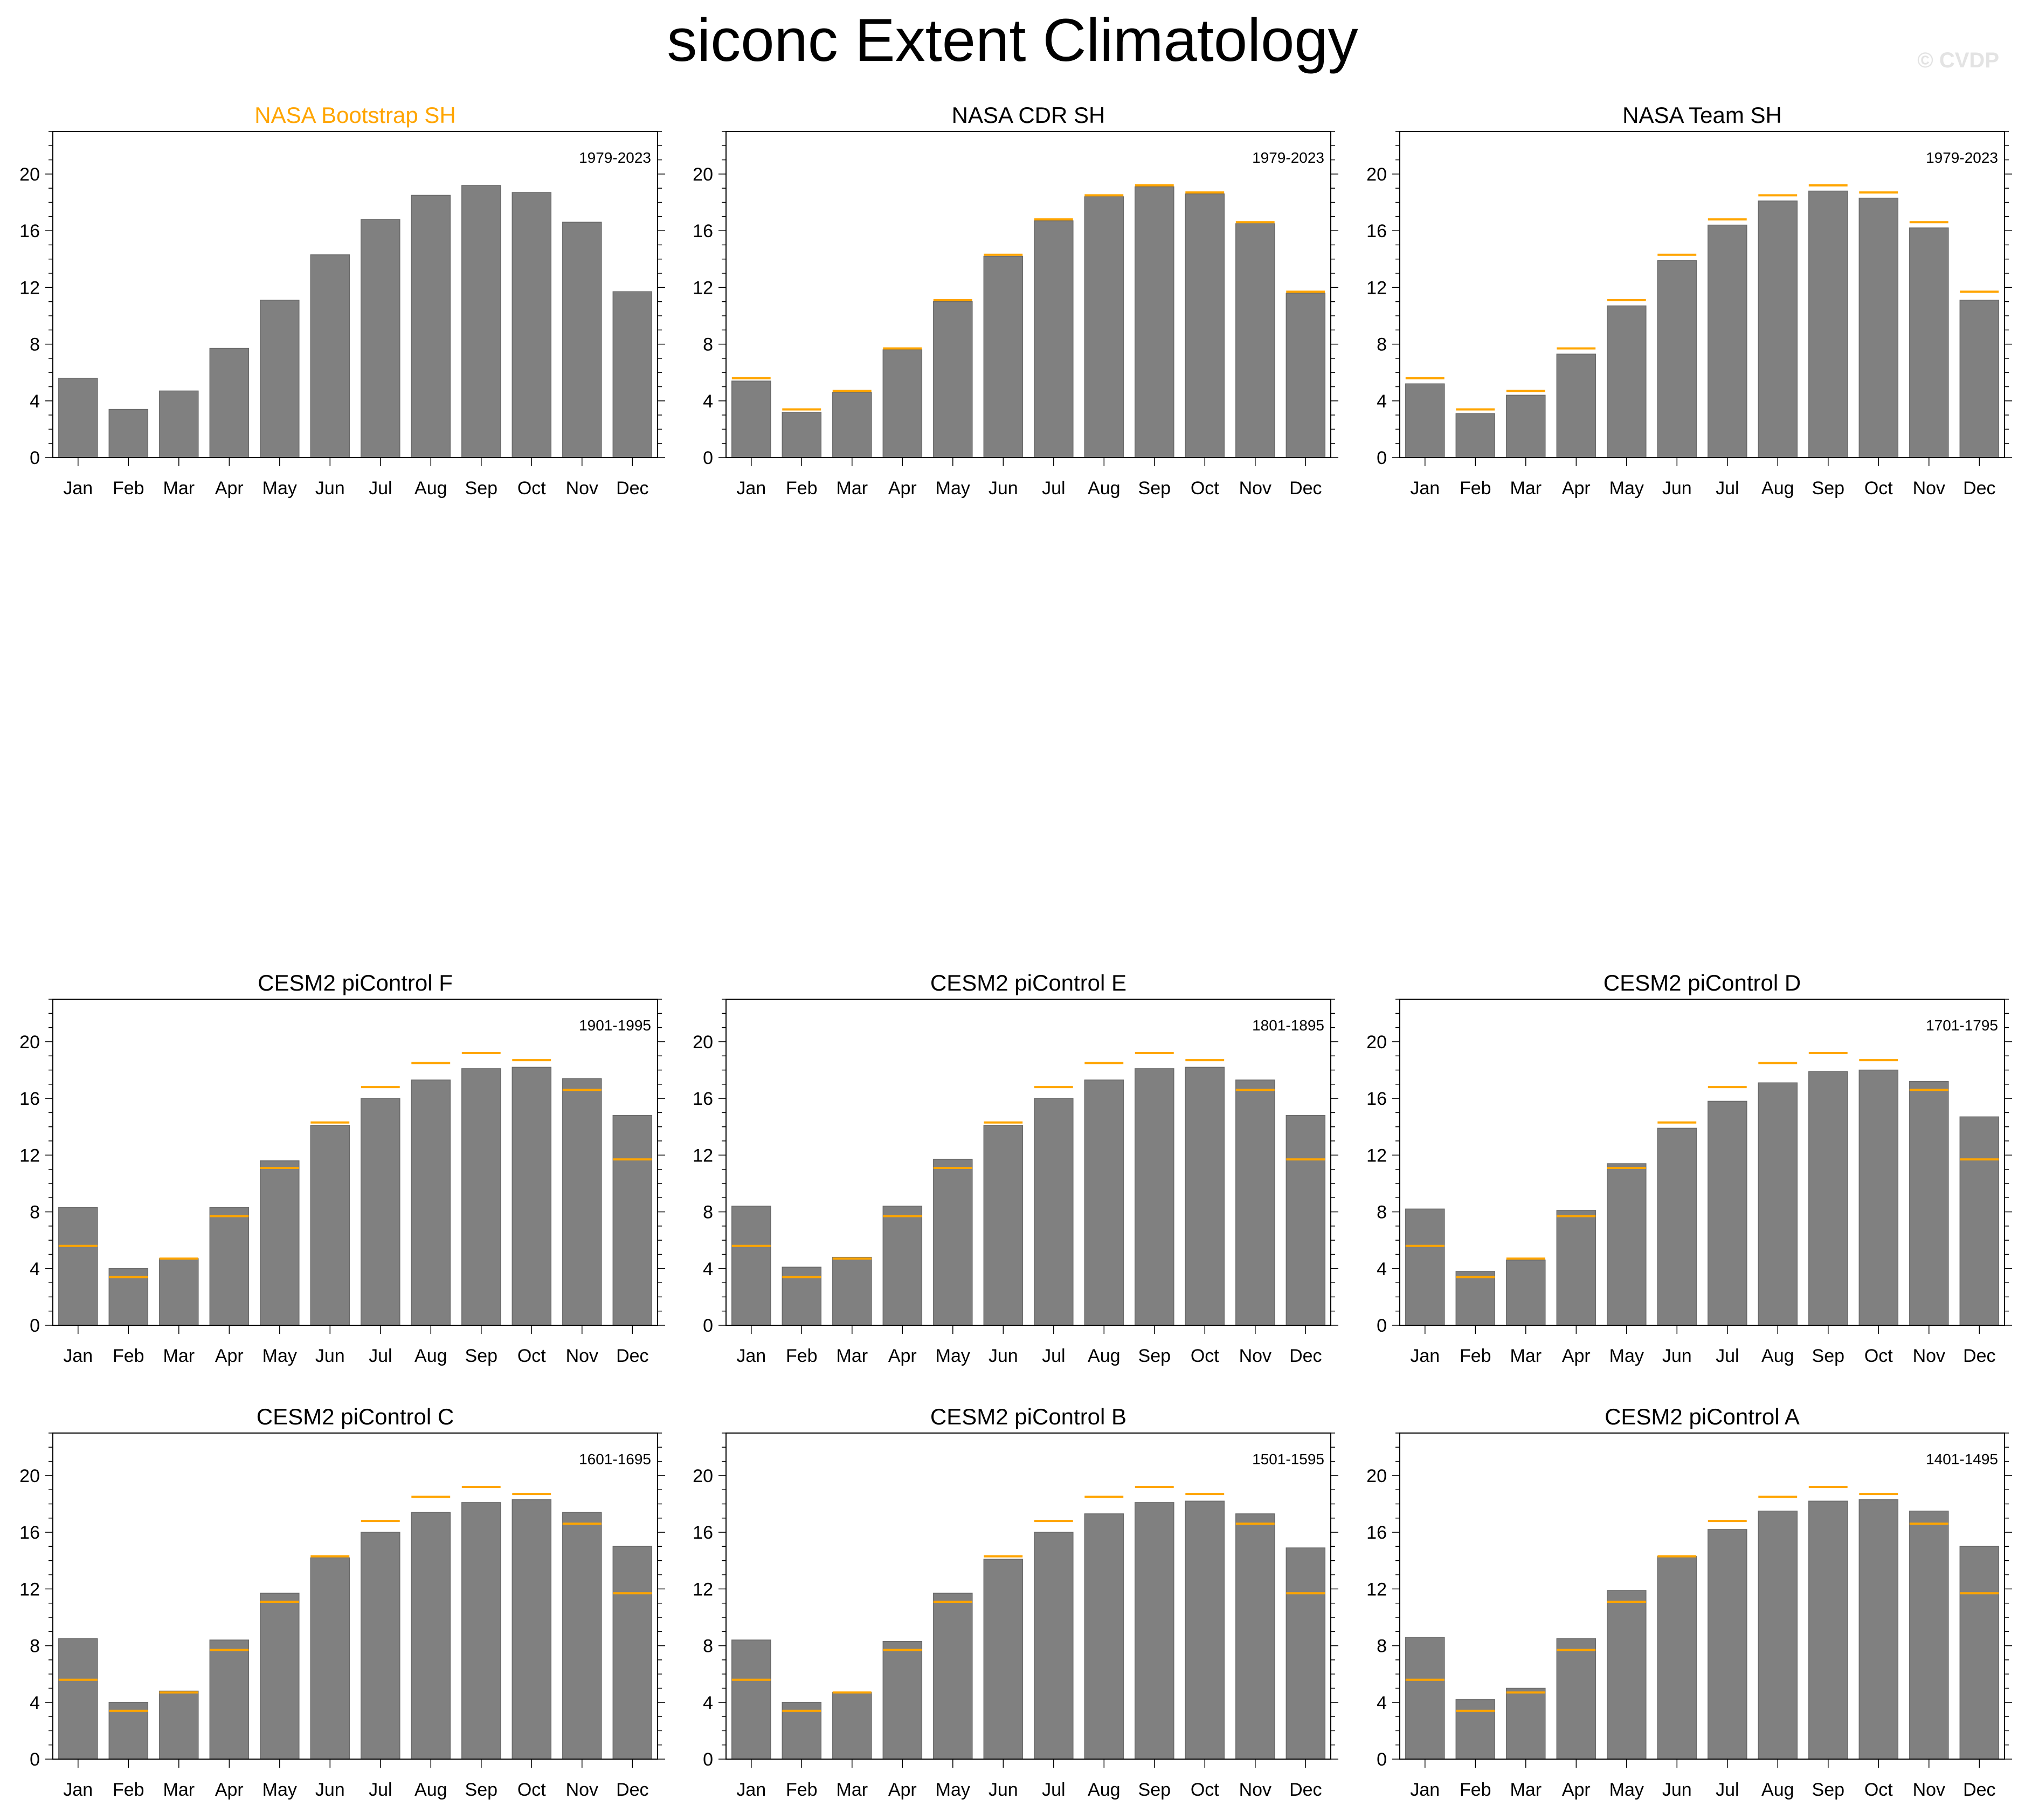 The image size is (2025, 1820). What do you see at coordinates (615, 1459) in the screenshot?
I see `period-label: 1601-1695` at bounding box center [615, 1459].